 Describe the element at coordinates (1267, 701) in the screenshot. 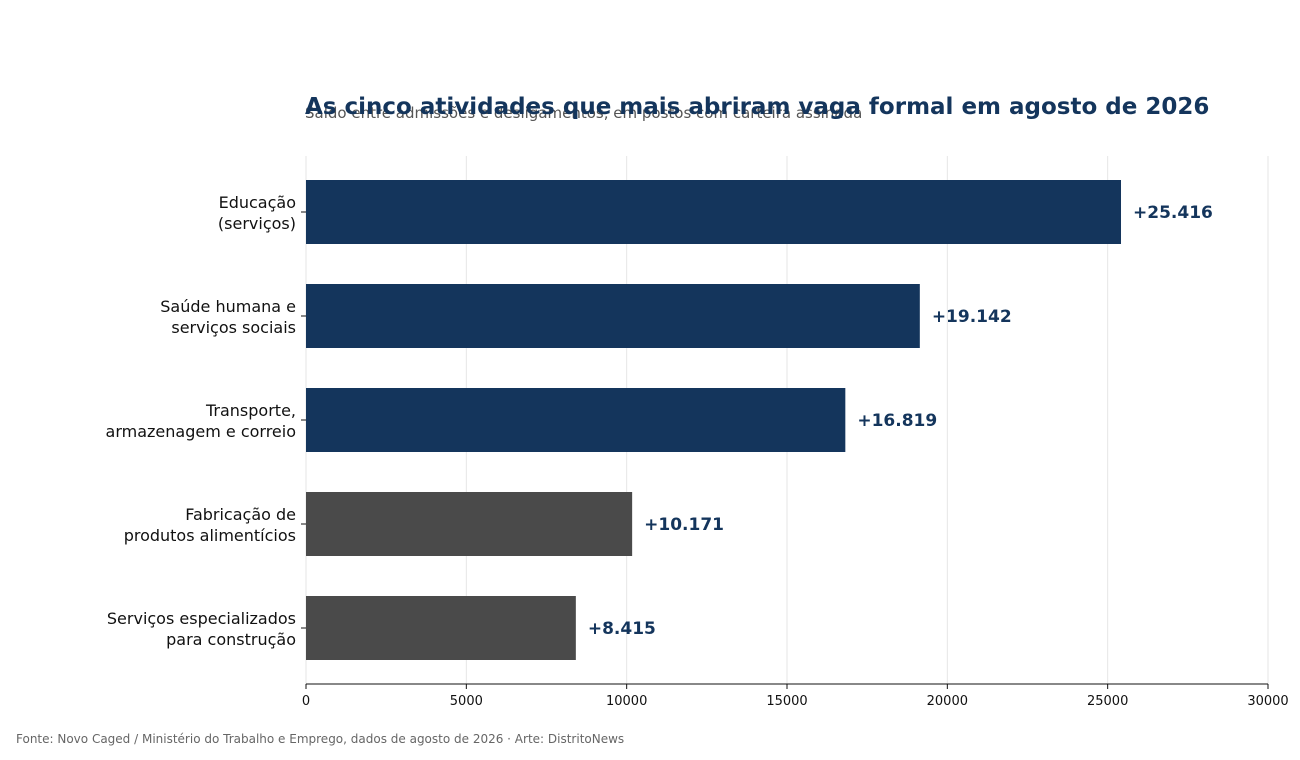

I see `x-tick-label: 30000` at that location.